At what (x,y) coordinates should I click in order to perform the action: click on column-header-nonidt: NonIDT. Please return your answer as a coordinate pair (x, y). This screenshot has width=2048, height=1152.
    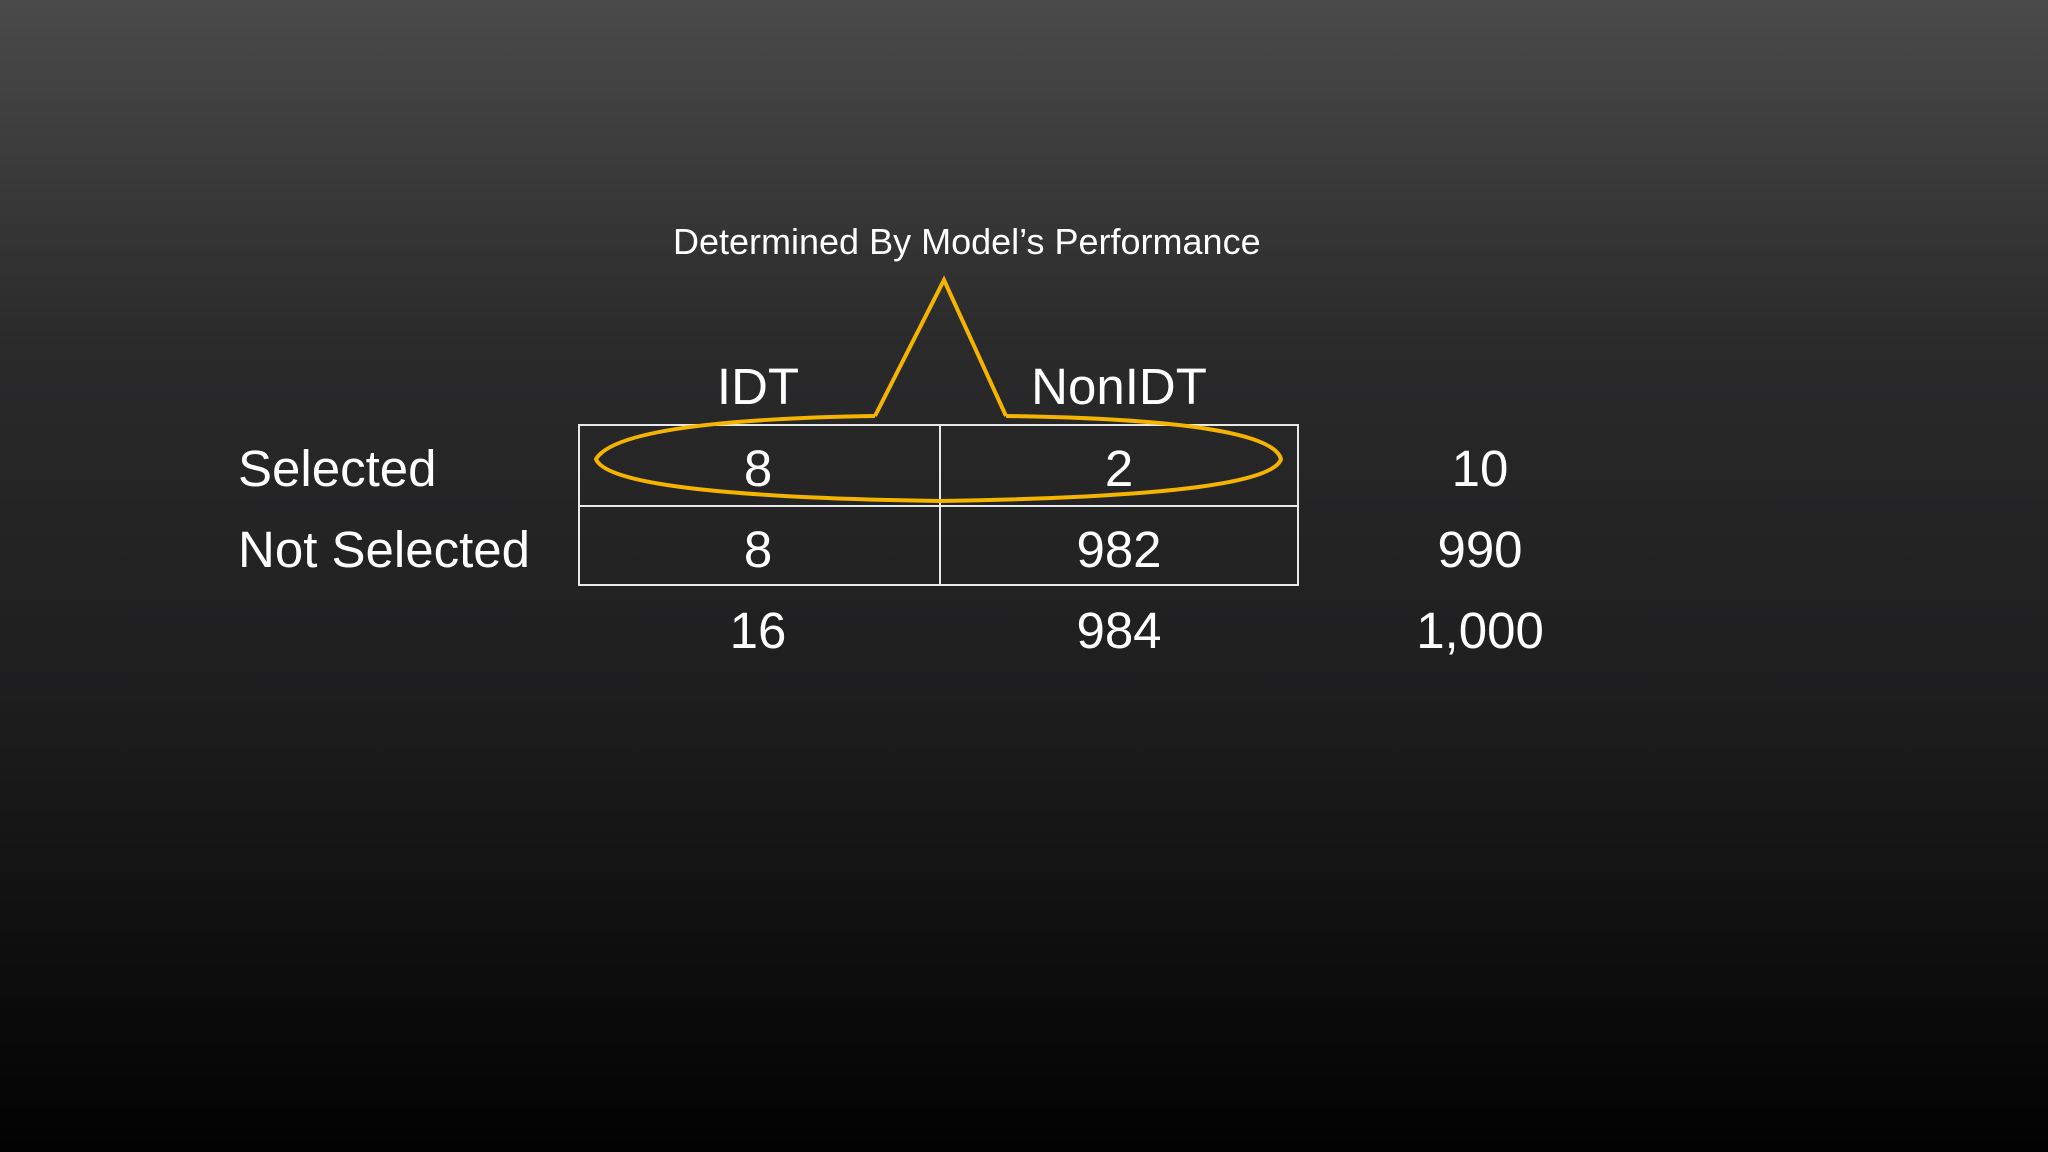
    Looking at the image, I should click on (1119, 386).